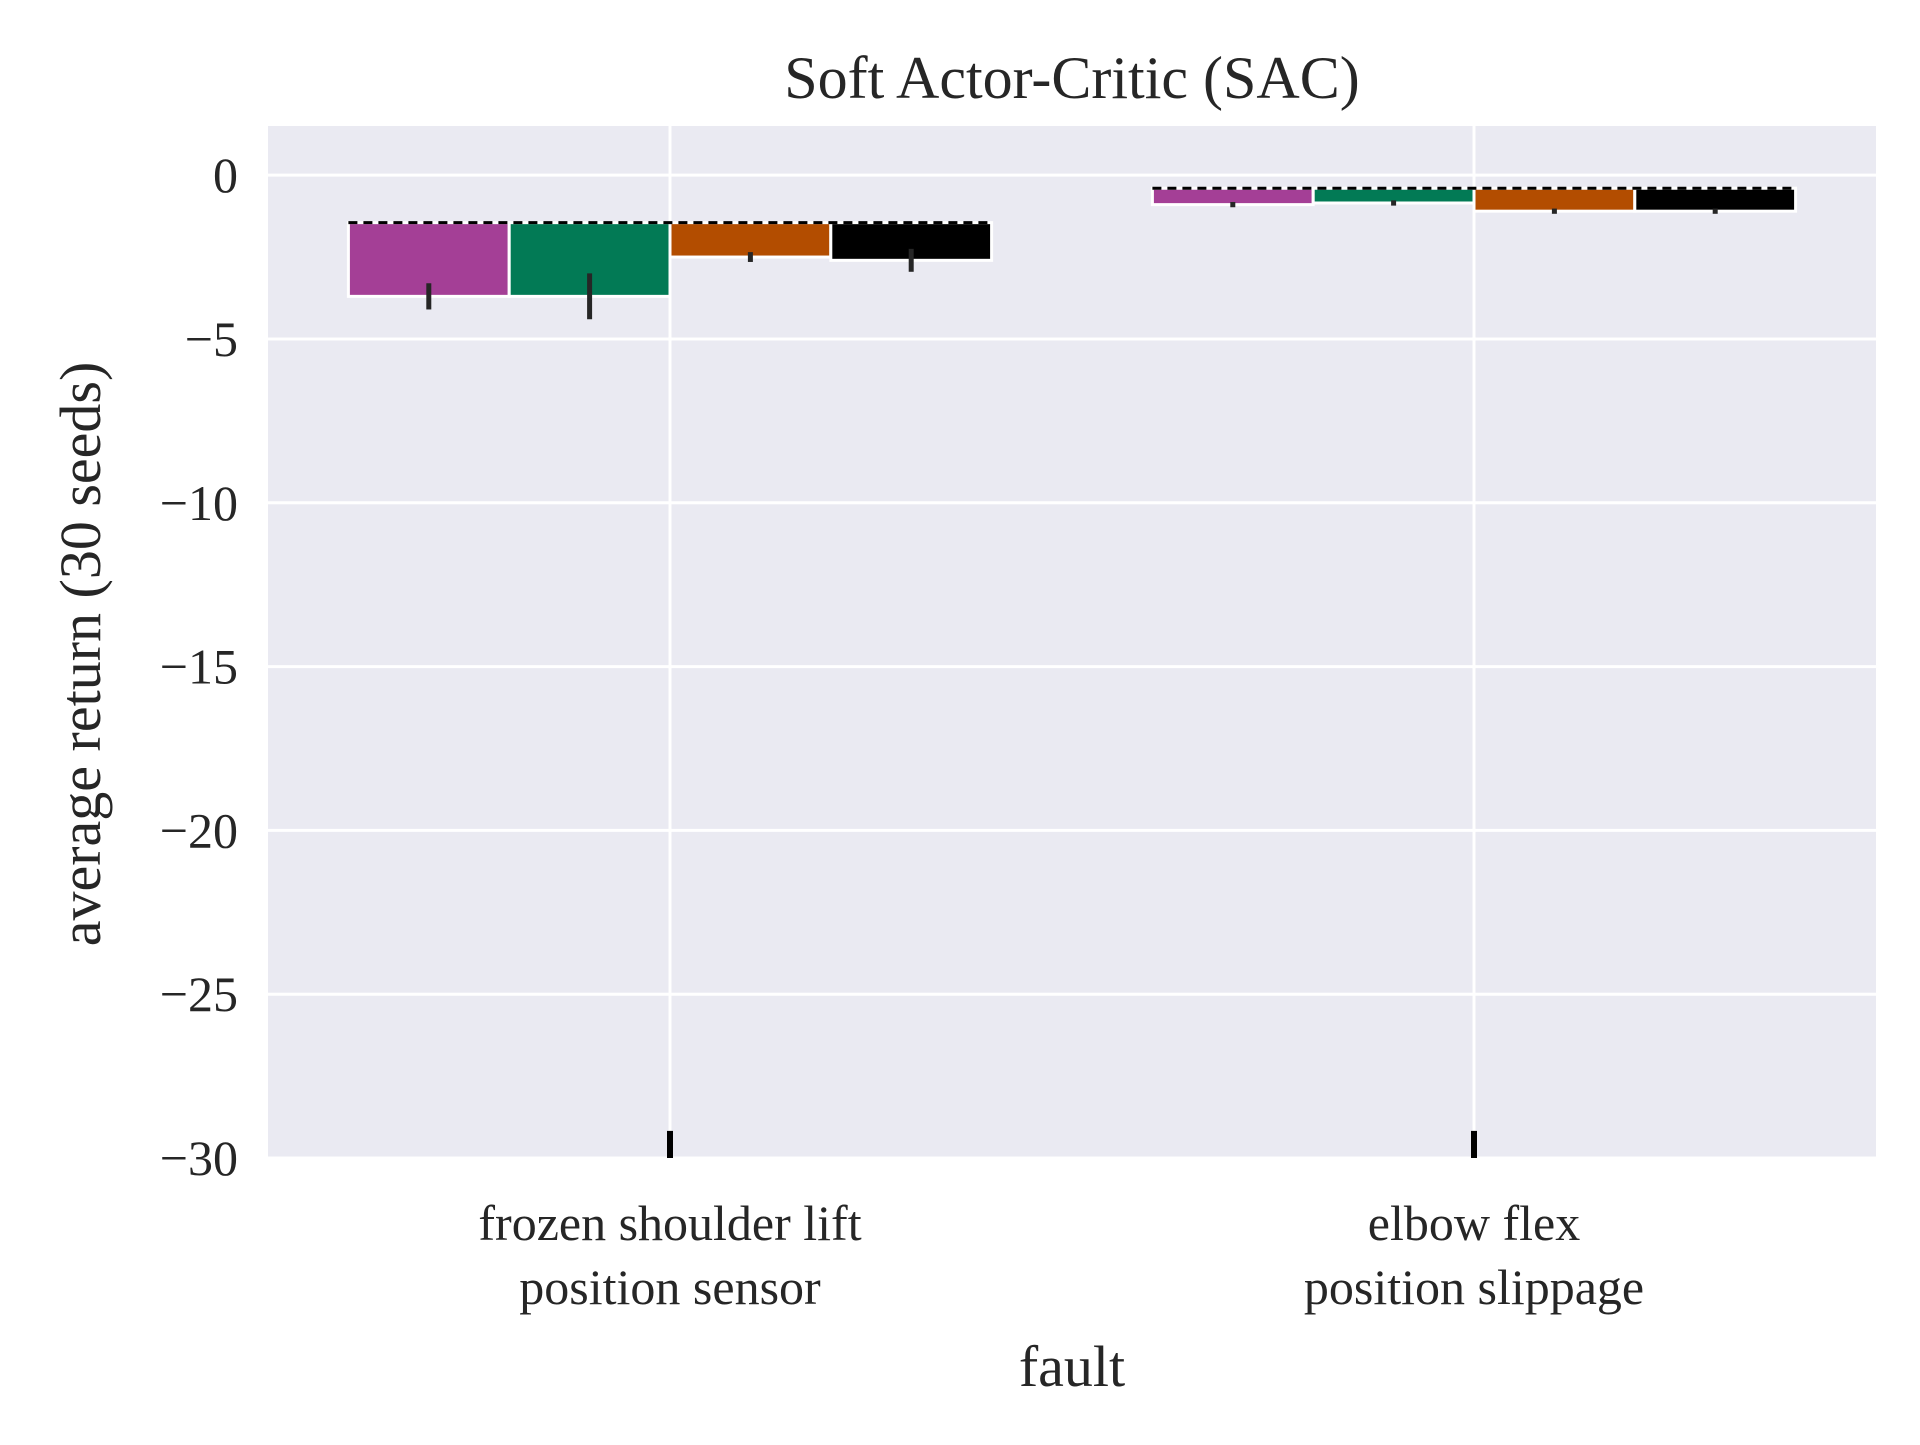 The image size is (1920, 1445). Describe the element at coordinates (1474, 1287) in the screenshot. I see `x-tick-label: position slippage` at that location.